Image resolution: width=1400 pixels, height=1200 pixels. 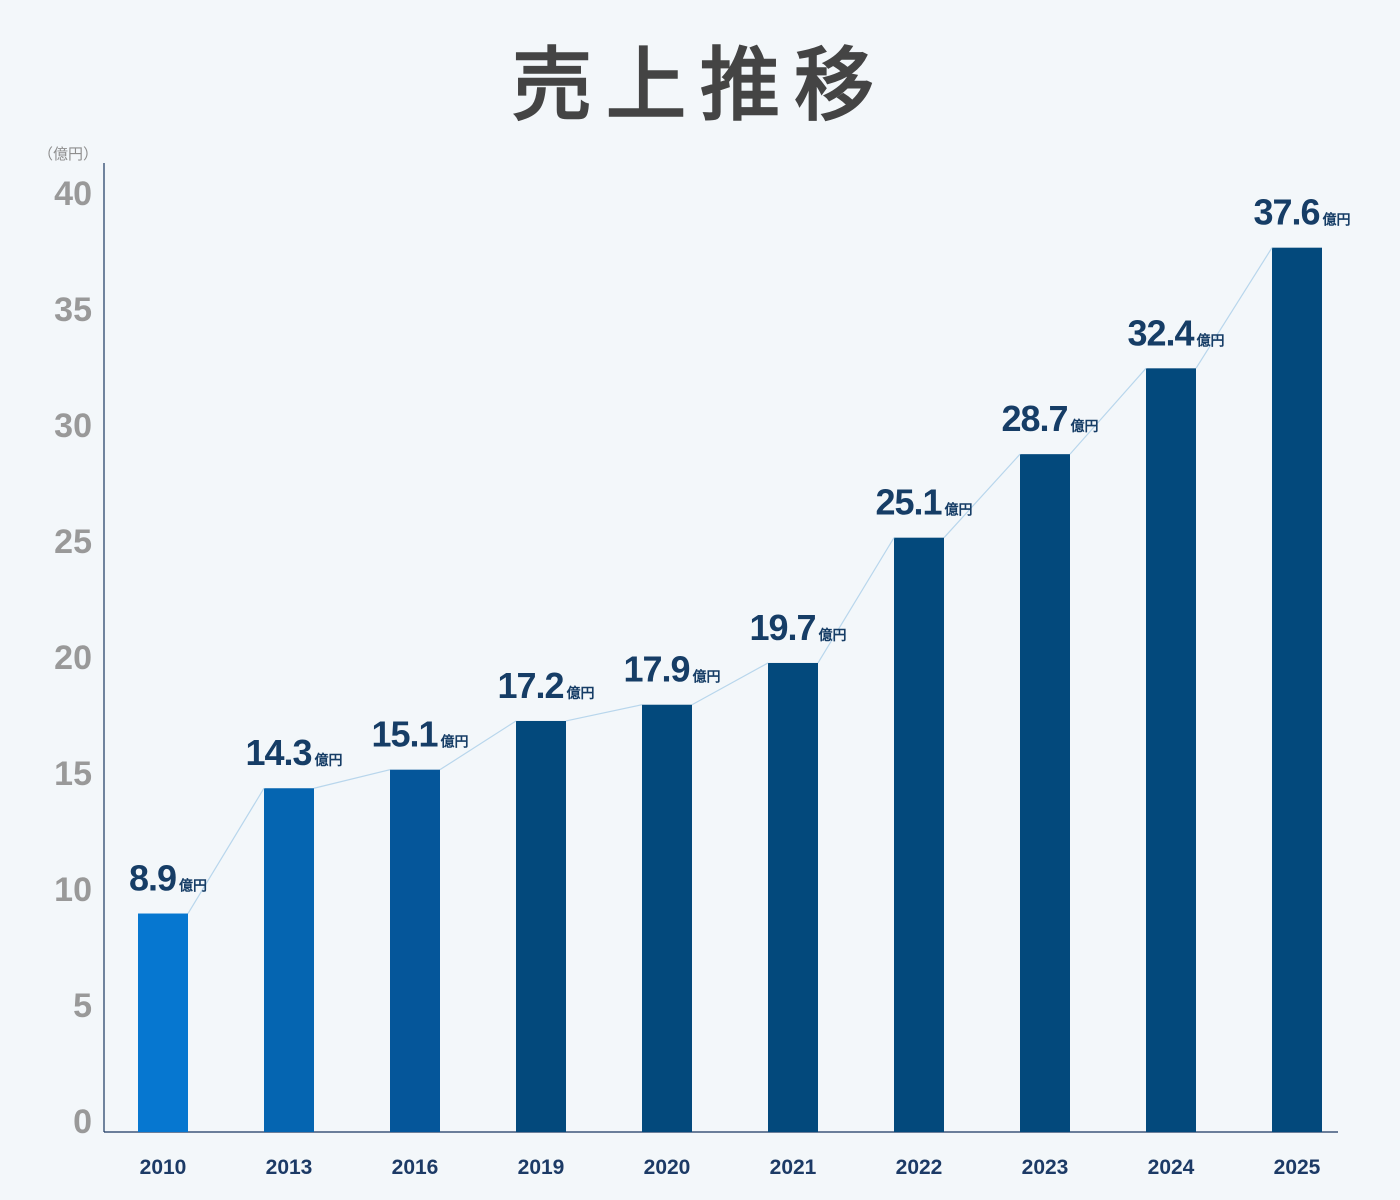 I want to click on y-tick-label: 20, so click(x=73, y=658).